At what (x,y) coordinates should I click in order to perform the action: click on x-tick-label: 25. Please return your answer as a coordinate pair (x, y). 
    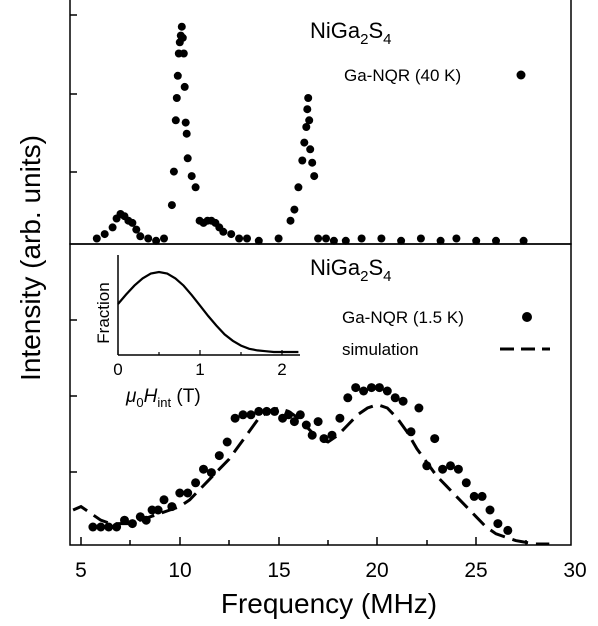
    Looking at the image, I should click on (475, 570).